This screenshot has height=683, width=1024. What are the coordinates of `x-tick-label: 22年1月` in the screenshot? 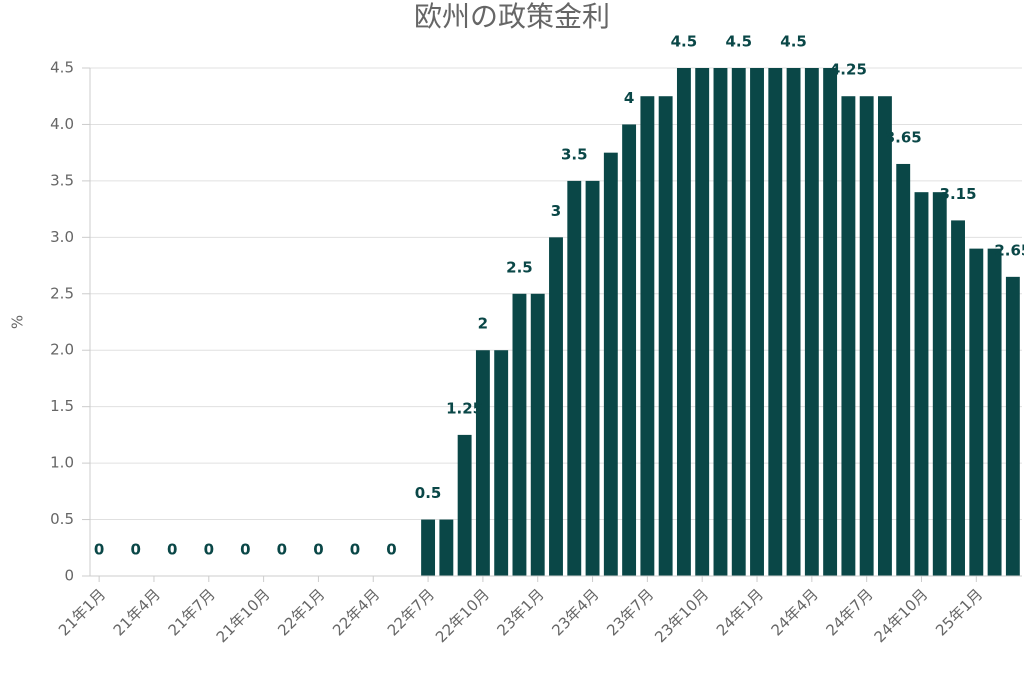 It's located at (301, 612).